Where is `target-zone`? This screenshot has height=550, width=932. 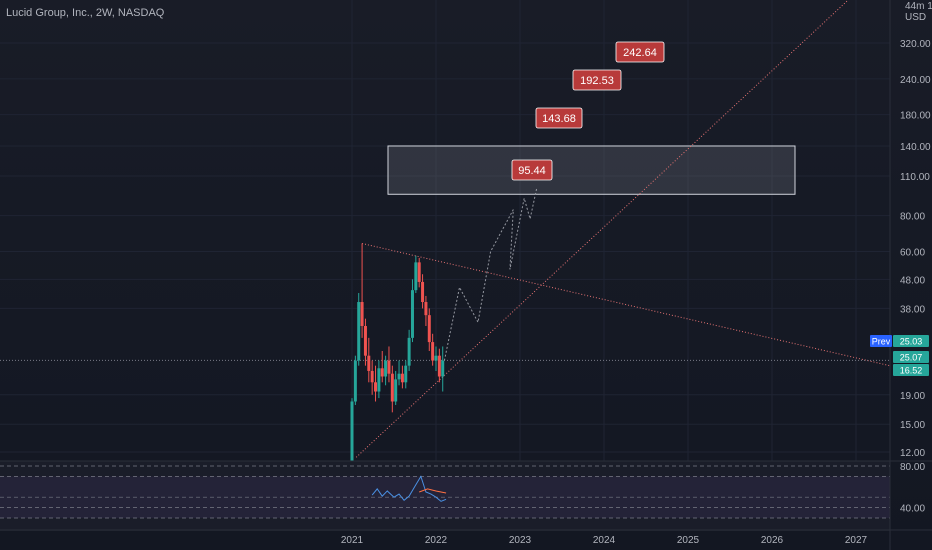 target-zone is located at coordinates (591, 170).